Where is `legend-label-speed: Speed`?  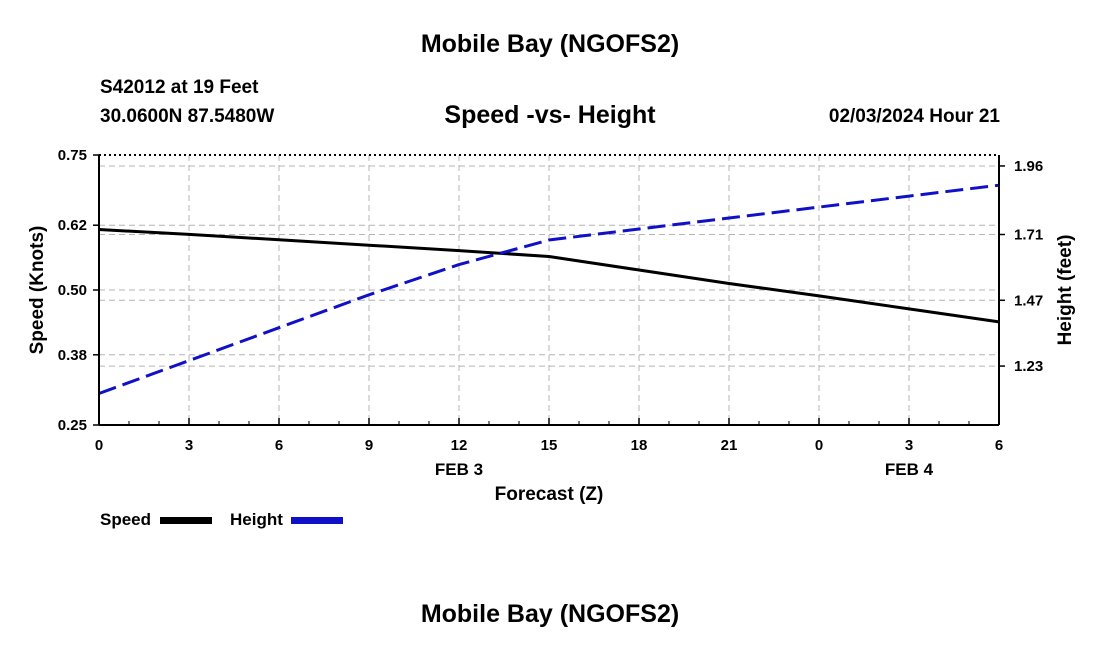 legend-label-speed: Speed is located at coordinates (126, 519).